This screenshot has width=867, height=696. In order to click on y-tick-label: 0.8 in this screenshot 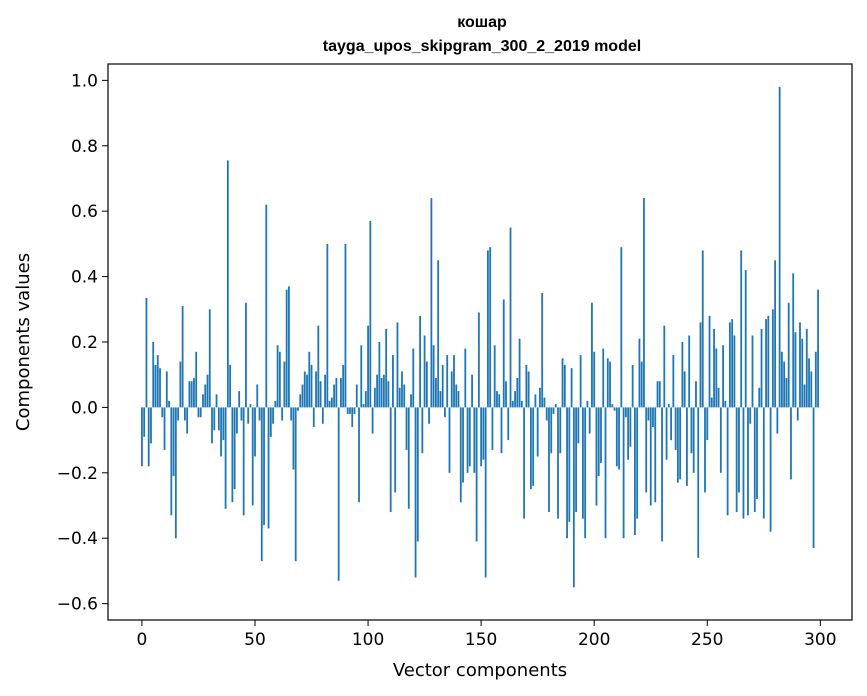, I will do `click(84, 147)`.